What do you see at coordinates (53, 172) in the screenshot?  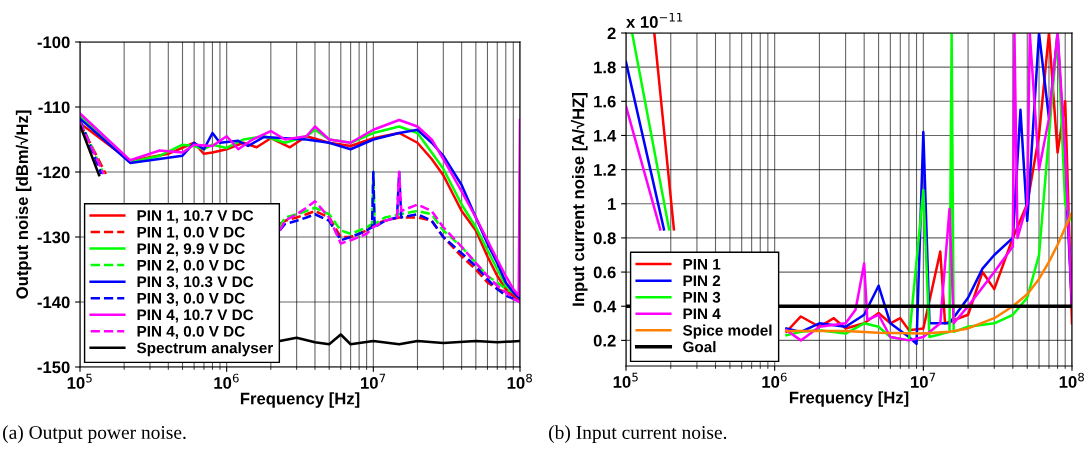 I see `y-tick-label: -120` at bounding box center [53, 172].